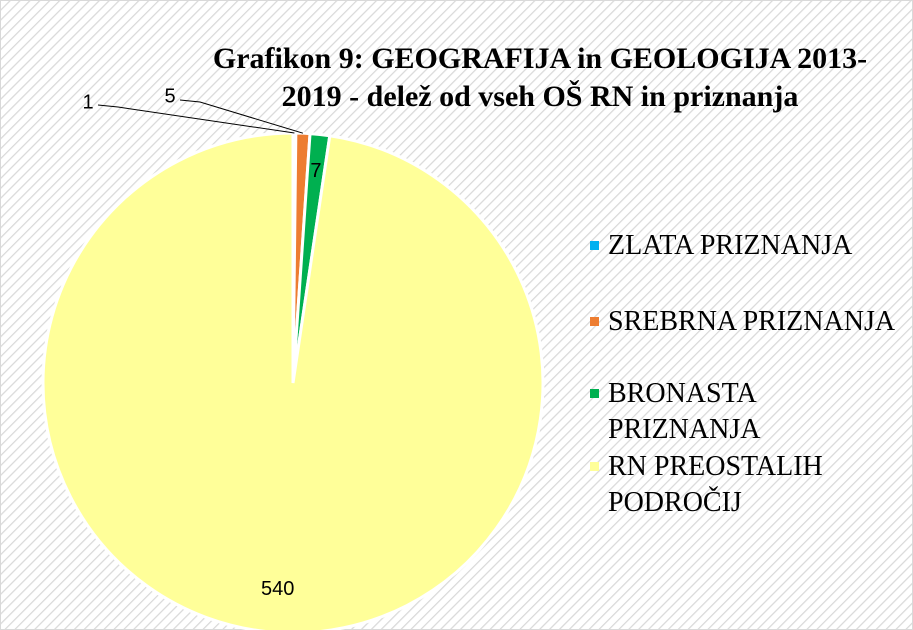 This screenshot has width=913, height=630. What do you see at coordinates (87, 102) in the screenshot?
I see `data-label: 1` at bounding box center [87, 102].